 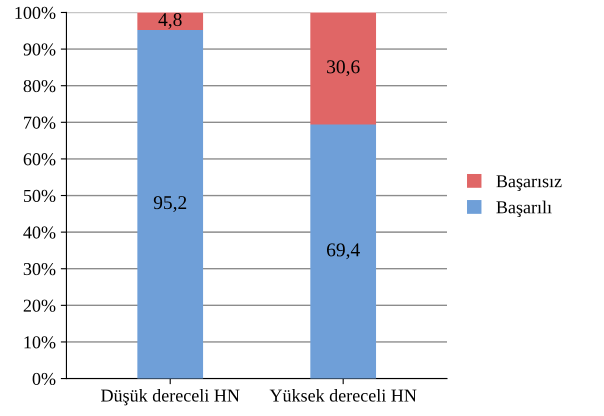 I want to click on data-label: 4,8, so click(x=170, y=21).